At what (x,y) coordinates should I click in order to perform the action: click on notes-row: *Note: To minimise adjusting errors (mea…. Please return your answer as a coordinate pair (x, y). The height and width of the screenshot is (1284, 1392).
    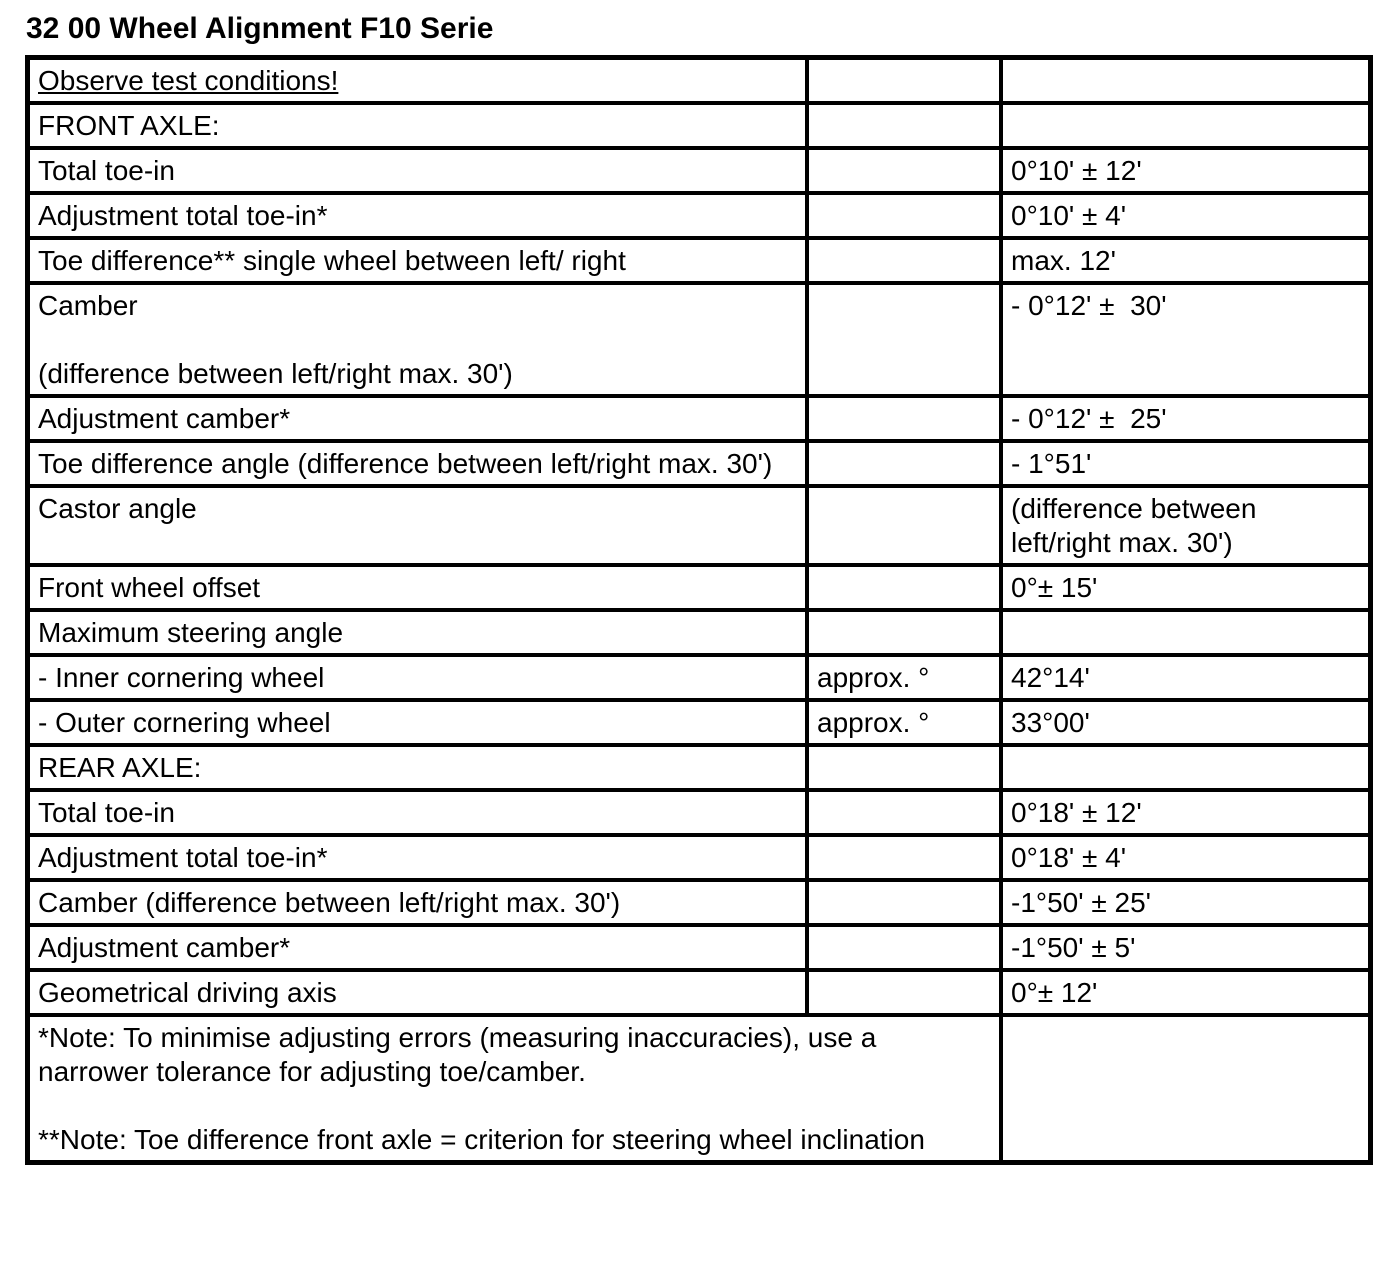
    Looking at the image, I should click on (699, 1089).